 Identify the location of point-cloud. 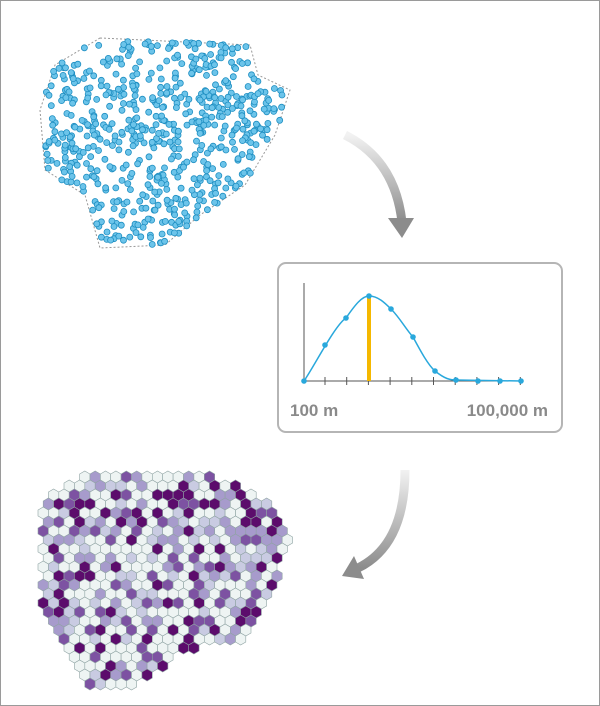
(165, 143).